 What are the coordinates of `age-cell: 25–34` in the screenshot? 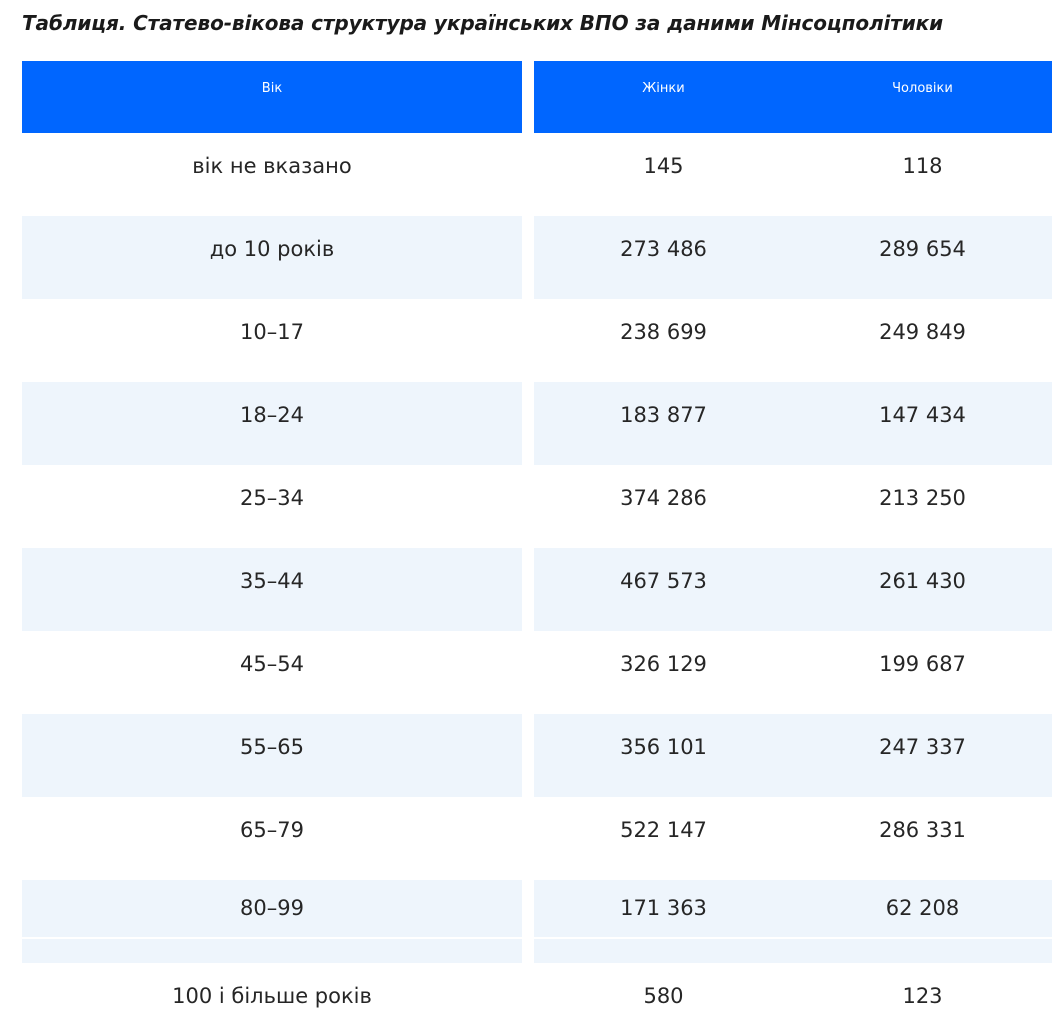 It's located at (272, 497).